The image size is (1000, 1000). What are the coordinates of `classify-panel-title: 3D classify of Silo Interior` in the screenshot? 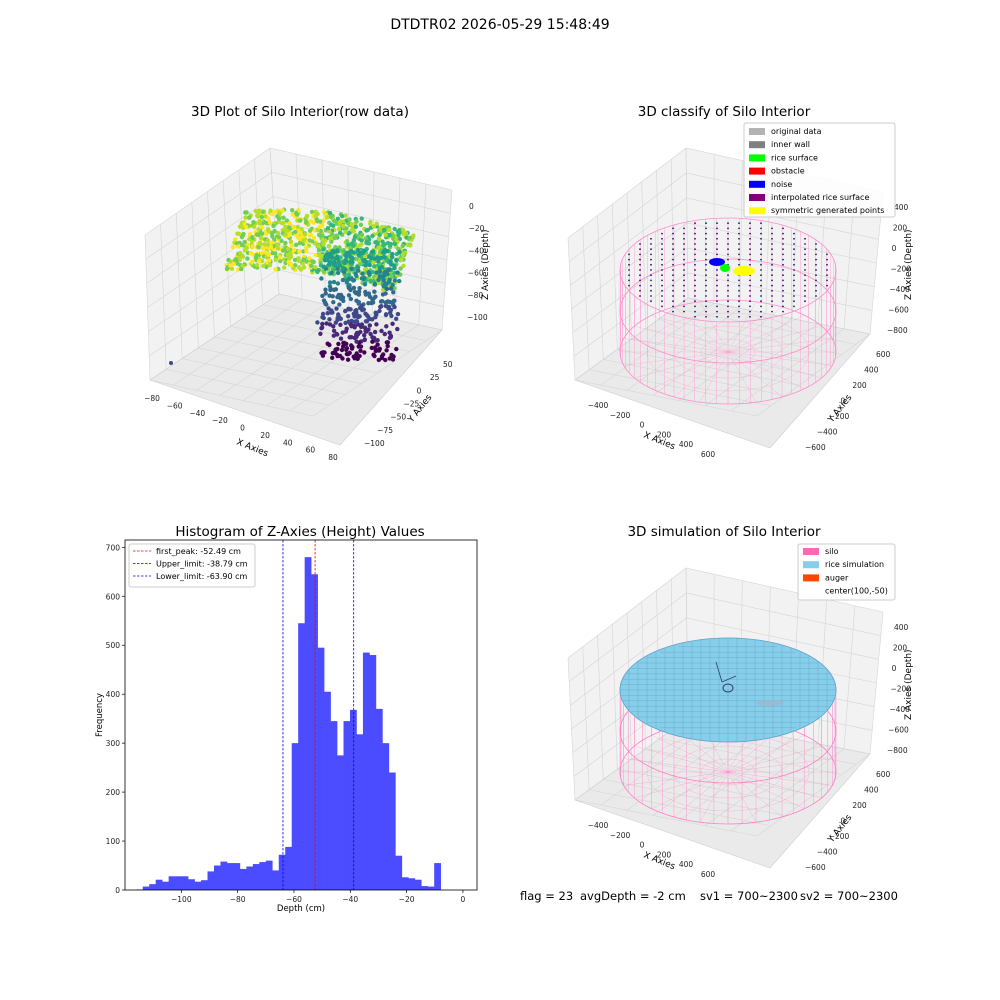 It's located at (724, 112).